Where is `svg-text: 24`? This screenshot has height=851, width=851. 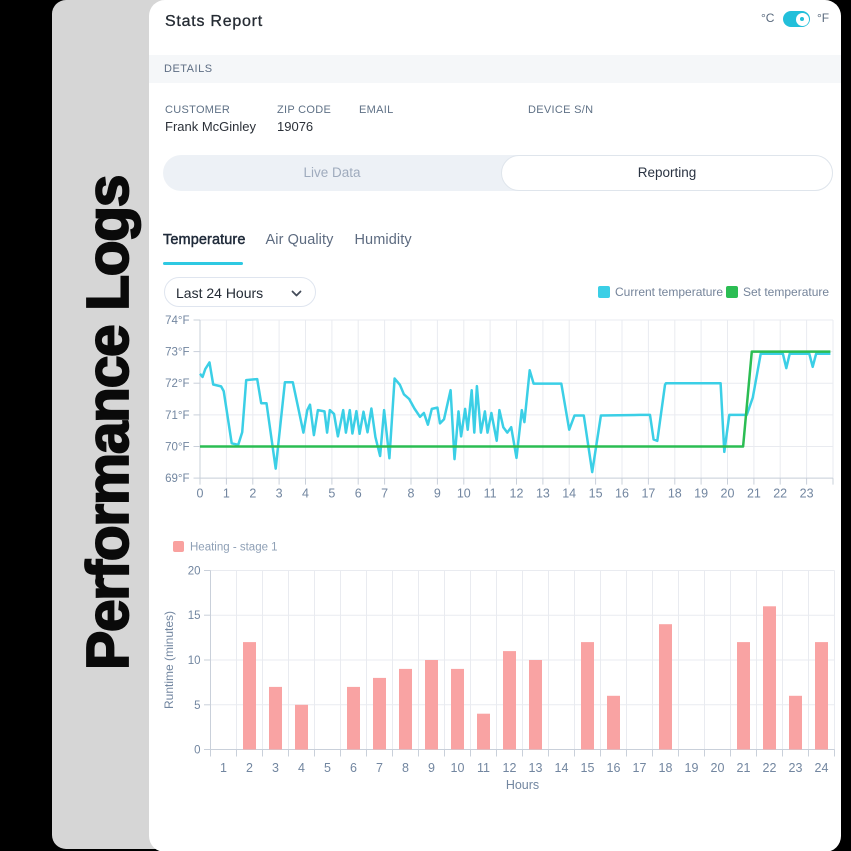 svg-text: 24 is located at coordinates (822, 768).